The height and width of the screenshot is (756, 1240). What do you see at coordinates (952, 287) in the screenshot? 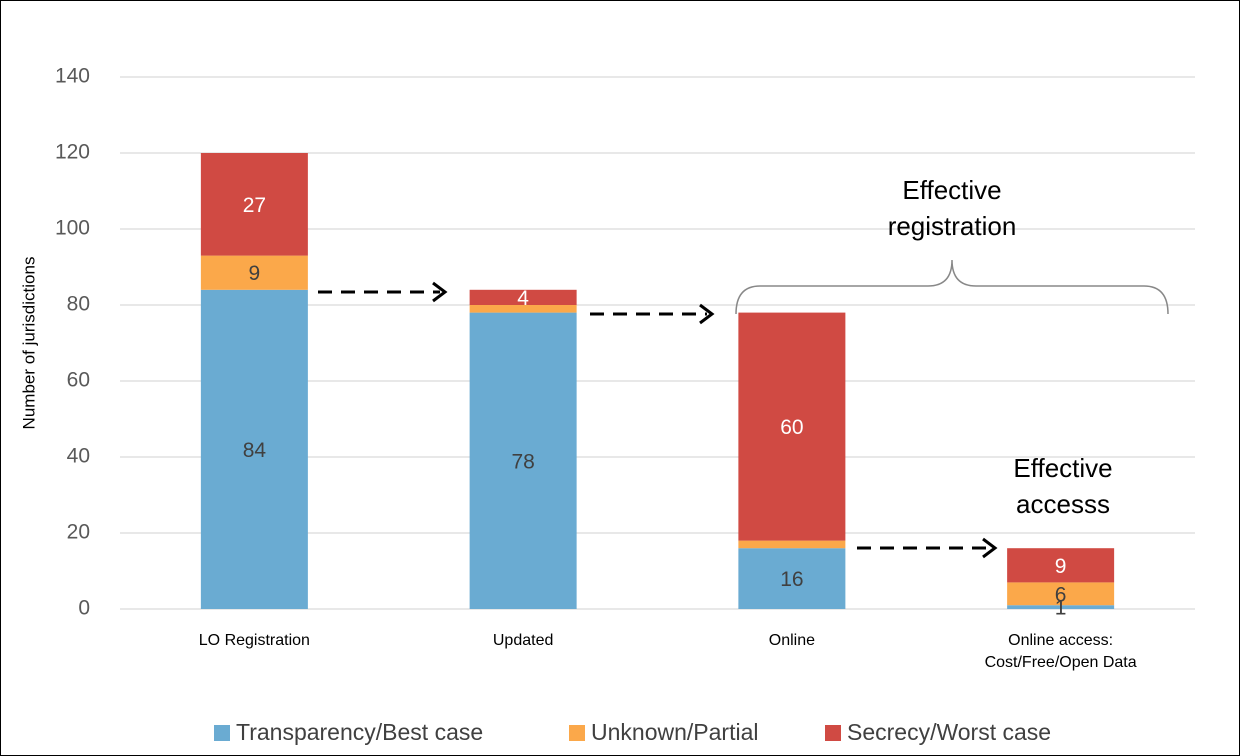
I see `brace` at bounding box center [952, 287].